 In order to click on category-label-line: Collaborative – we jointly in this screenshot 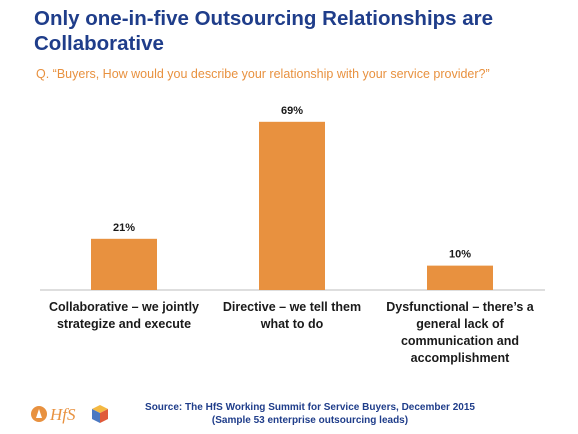, I will do `click(124, 307)`.